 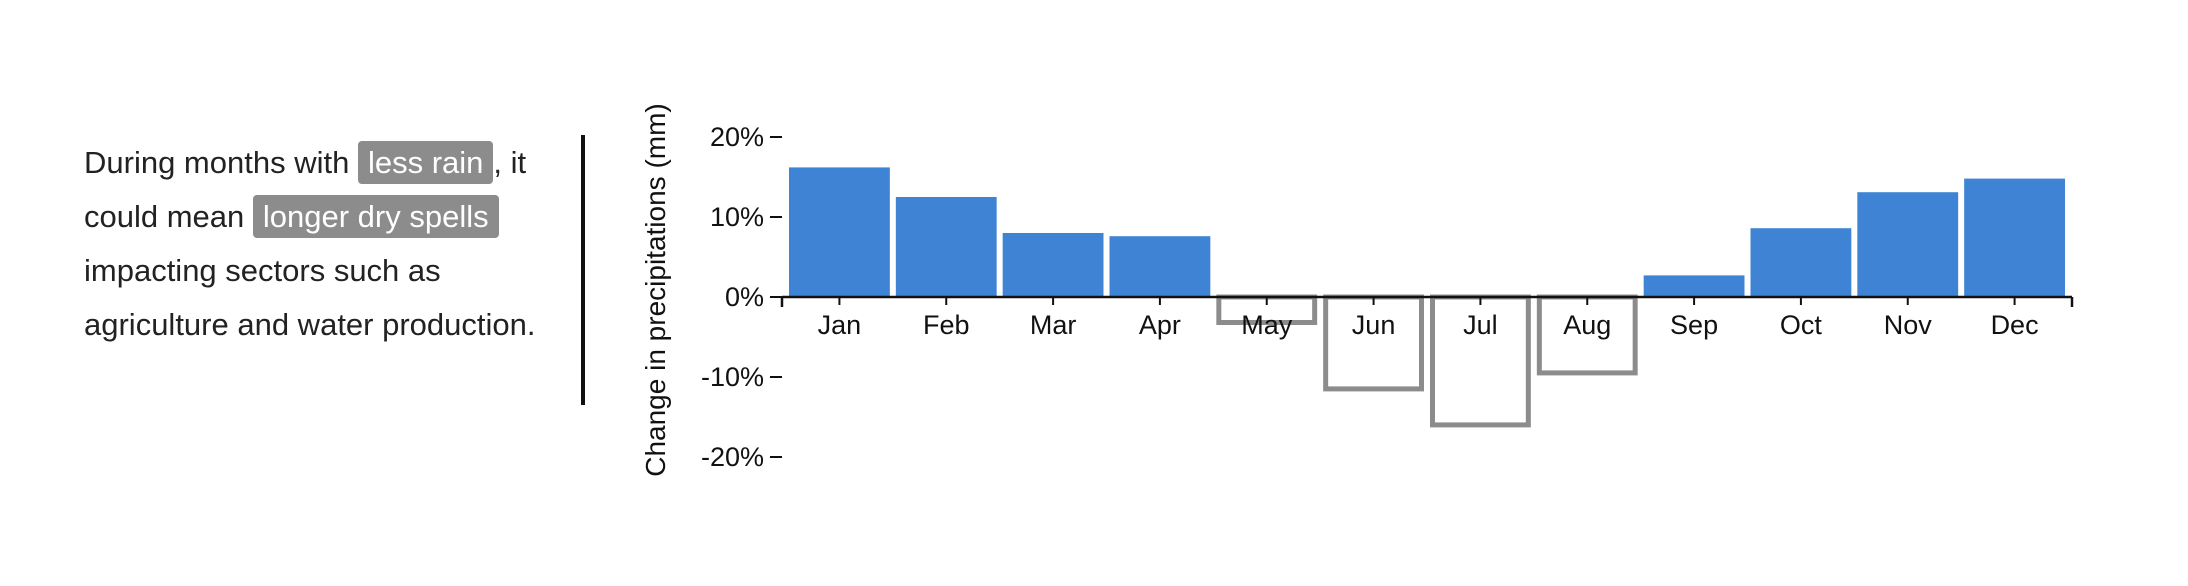 I want to click on highlight-longer-dry-spells: longer dry spells, so click(x=375, y=216).